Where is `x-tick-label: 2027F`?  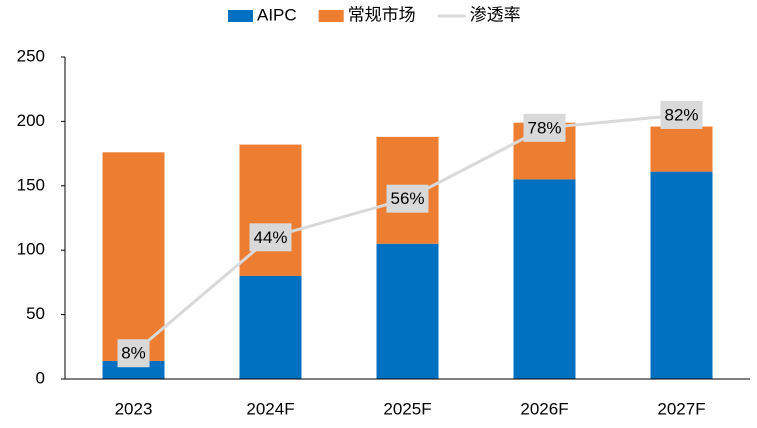 x-tick-label: 2027F is located at coordinates (681, 408).